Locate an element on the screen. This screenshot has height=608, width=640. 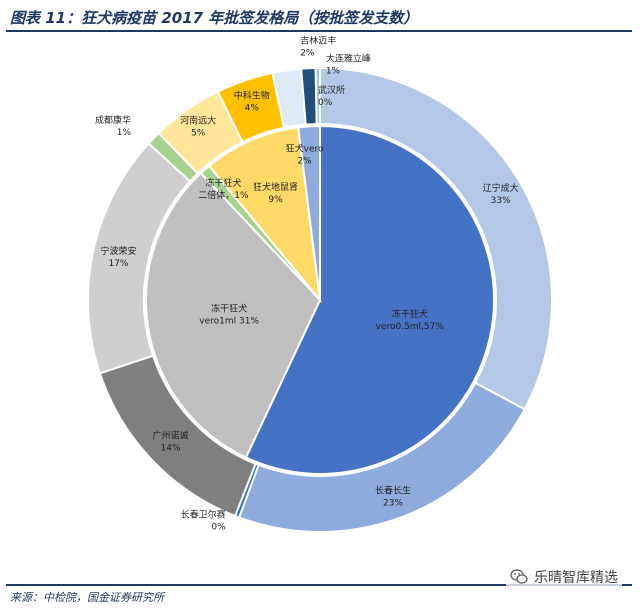
inner-slice-0-label: 冻干狂犬 vero0.5ml,57% is located at coordinates (410, 320).